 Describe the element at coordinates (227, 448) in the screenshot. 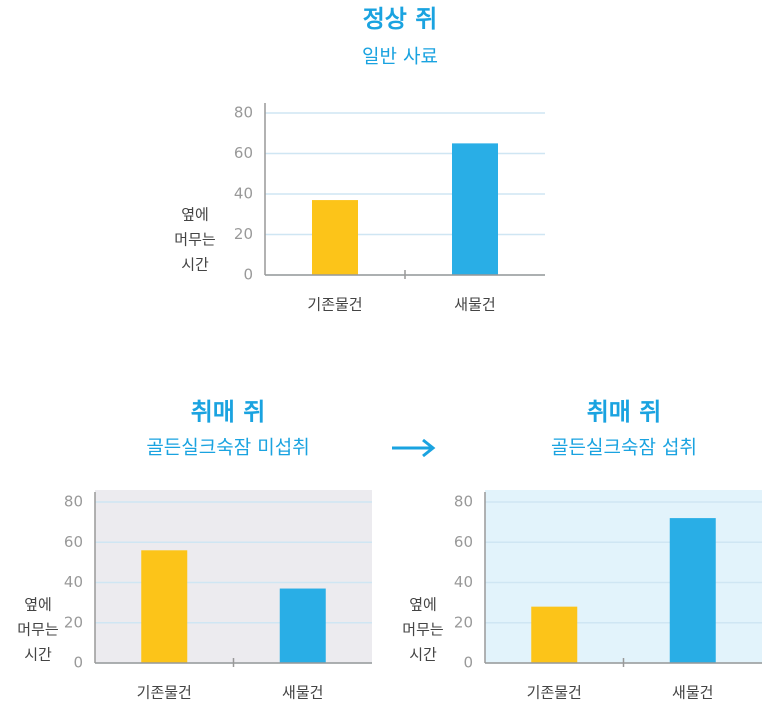

I see `chart-subtitle: 골든실크숙잠 미섭취` at that location.